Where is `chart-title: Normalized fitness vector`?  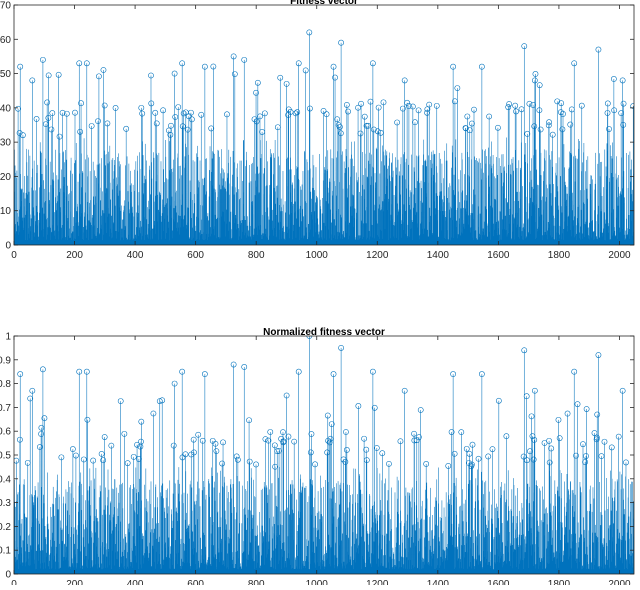
chart-title: Normalized fitness vector is located at coordinates (324, 332).